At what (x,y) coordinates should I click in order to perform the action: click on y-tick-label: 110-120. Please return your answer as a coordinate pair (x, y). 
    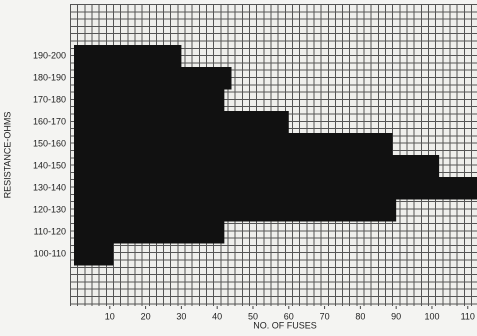
    Looking at the image, I should click on (50, 231).